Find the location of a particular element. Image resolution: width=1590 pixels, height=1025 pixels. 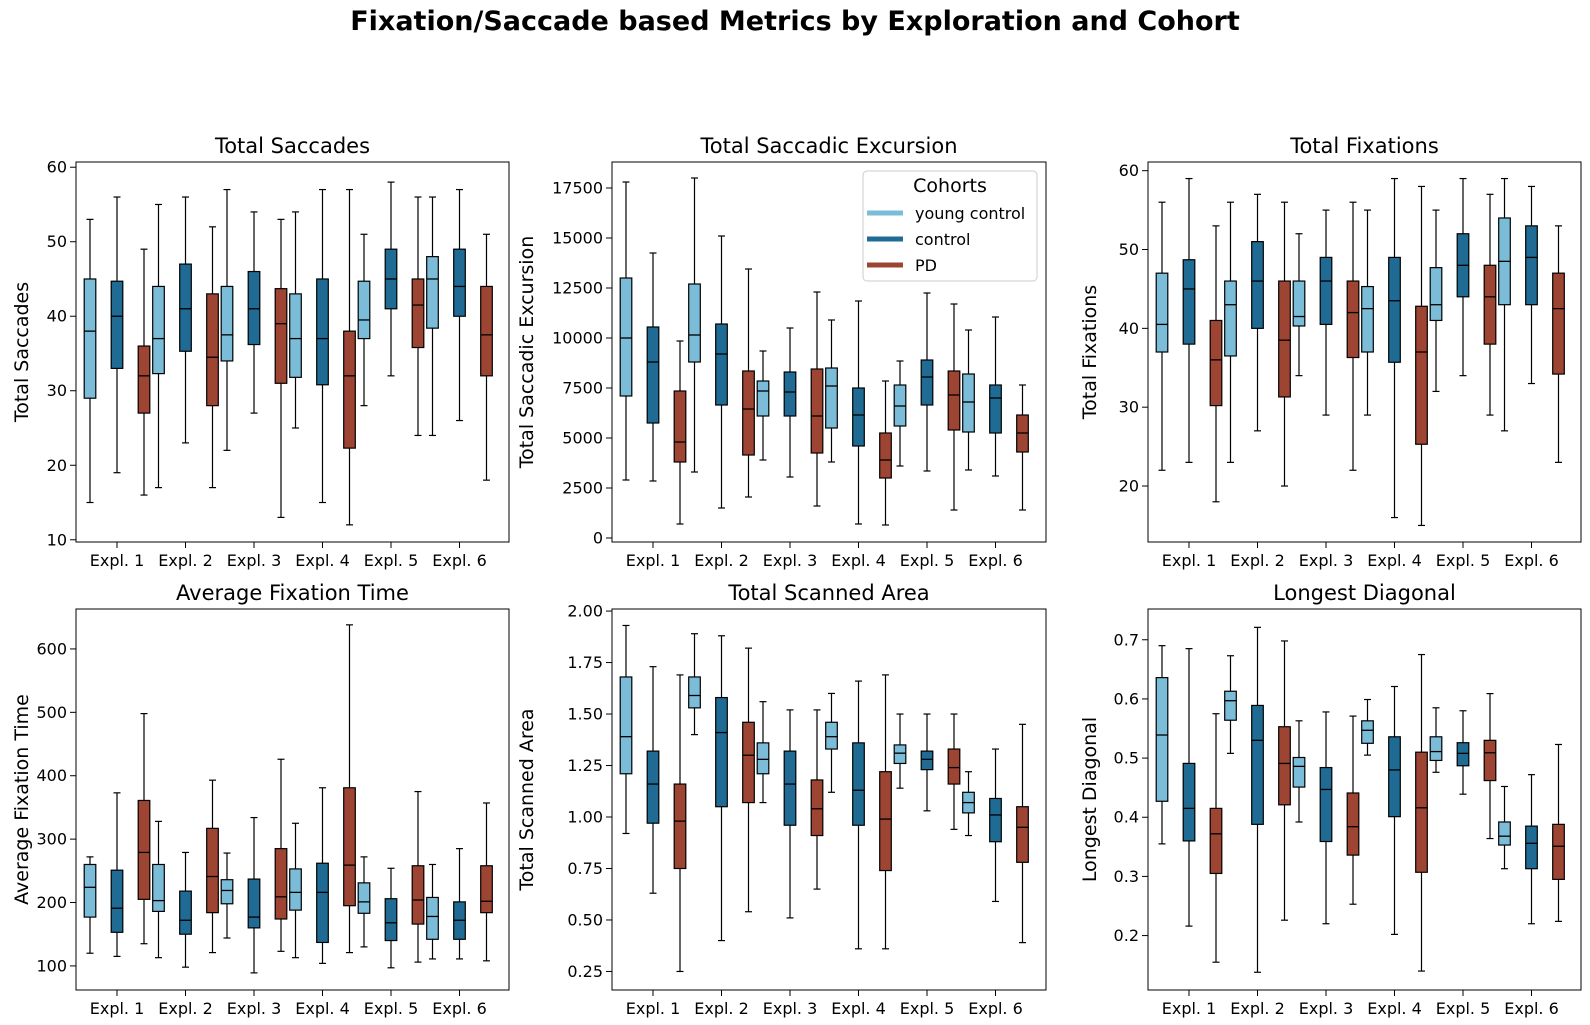

y-tick-label: 60 is located at coordinates (57, 167).